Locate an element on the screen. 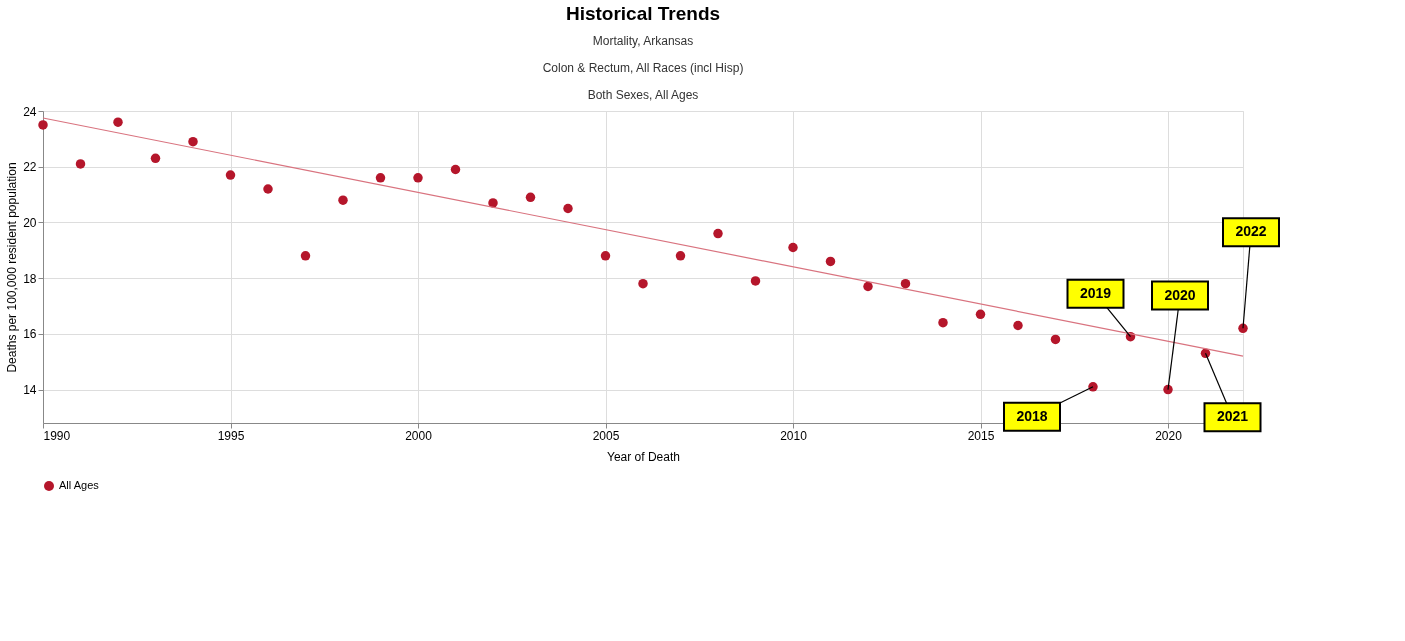 The height and width of the screenshot is (641, 1405). chart-subtitle: Mortality, Arkansas Colon & Rectum, All Races (incl Hisp) Both Sexes, All Ages is located at coordinates (643, 68).